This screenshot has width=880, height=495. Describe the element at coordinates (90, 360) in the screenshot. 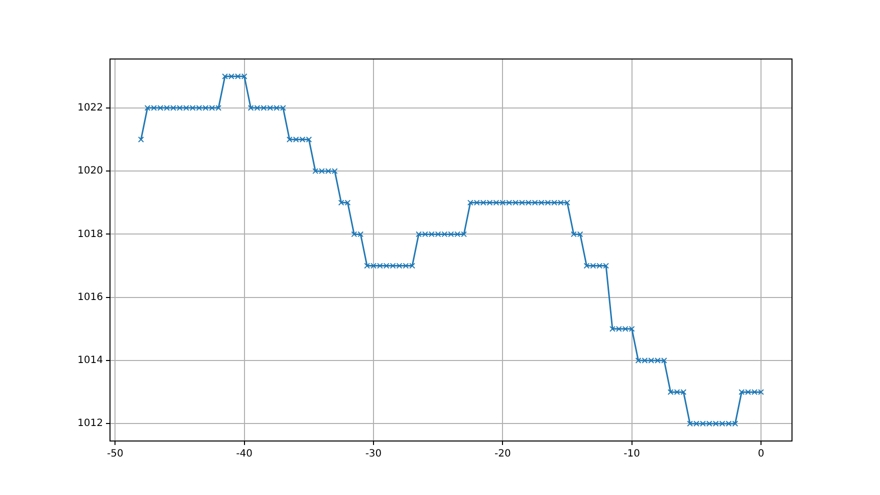

I see `y-tick-label: 1014` at that location.